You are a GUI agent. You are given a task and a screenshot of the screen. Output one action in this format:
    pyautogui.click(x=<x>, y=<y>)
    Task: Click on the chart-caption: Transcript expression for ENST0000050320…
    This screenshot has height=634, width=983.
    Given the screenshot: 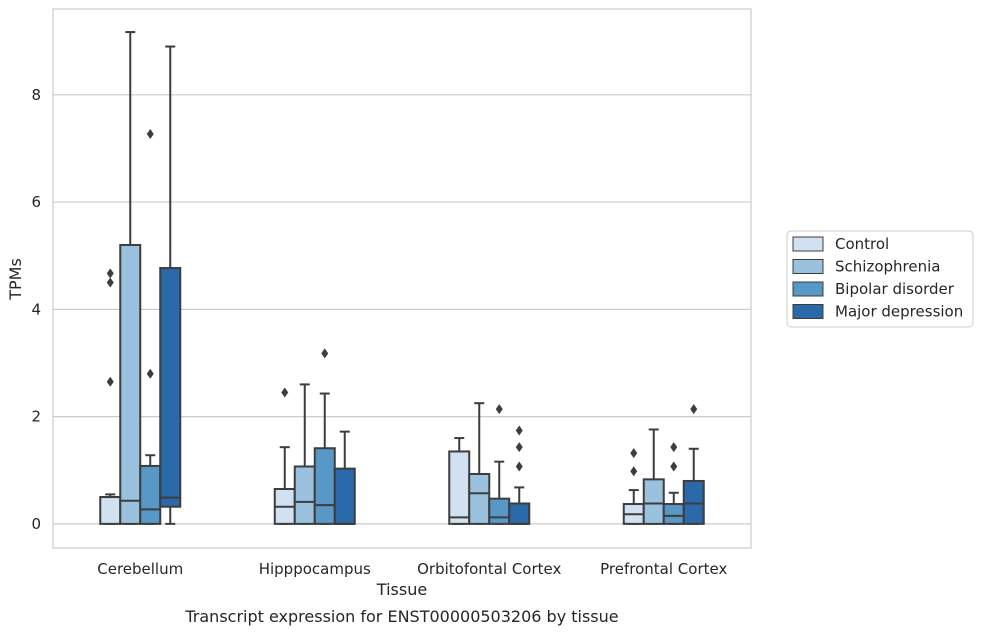 What is the action you would take?
    pyautogui.click(x=401, y=616)
    